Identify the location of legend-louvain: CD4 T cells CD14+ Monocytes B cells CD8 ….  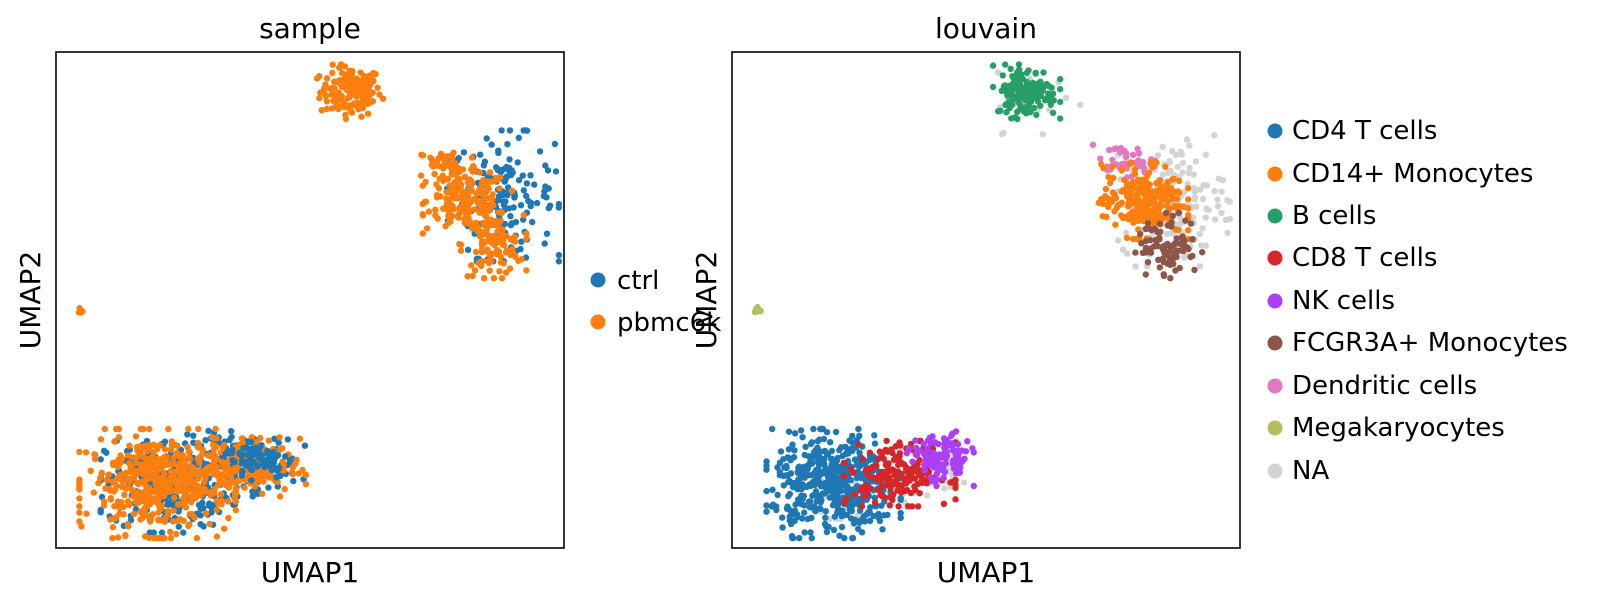
(1417, 301).